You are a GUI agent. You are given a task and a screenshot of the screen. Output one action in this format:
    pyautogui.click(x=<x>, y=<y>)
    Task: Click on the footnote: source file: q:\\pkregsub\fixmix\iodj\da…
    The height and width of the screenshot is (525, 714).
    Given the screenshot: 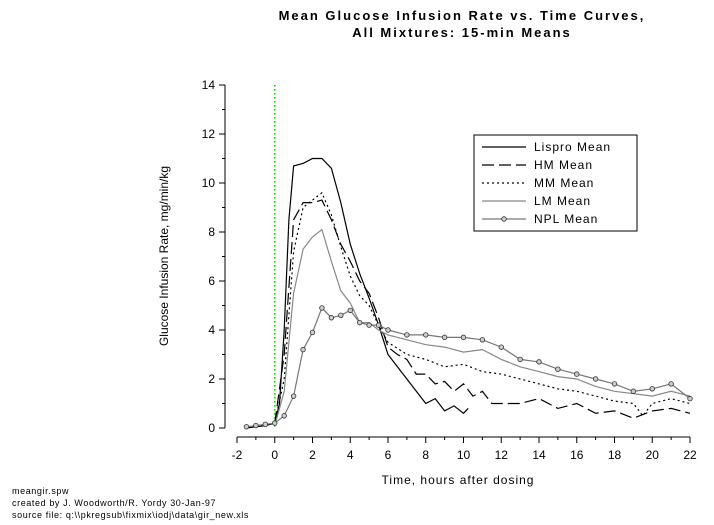 What is the action you would take?
    pyautogui.click(x=130, y=515)
    